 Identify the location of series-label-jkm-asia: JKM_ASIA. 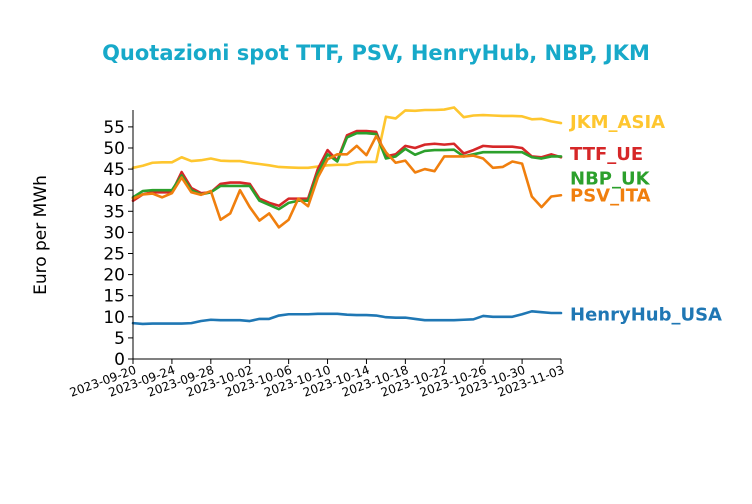
(616, 122).